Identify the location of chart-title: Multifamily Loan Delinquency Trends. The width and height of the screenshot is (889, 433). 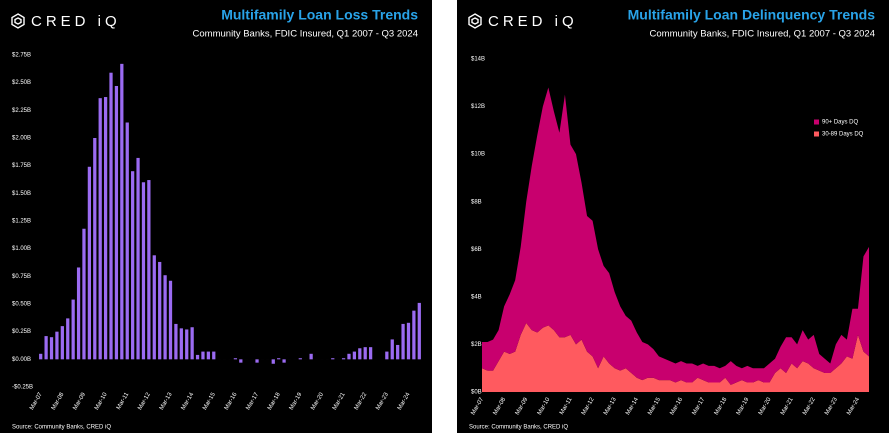
(752, 15).